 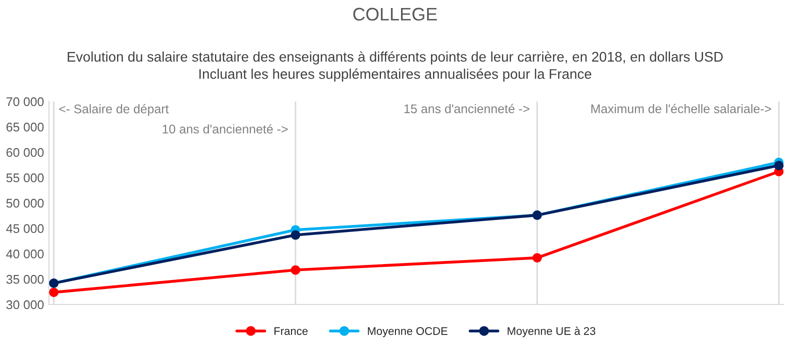 What do you see at coordinates (114, 110) in the screenshot?
I see `annotation: <- Salaire de départ` at bounding box center [114, 110].